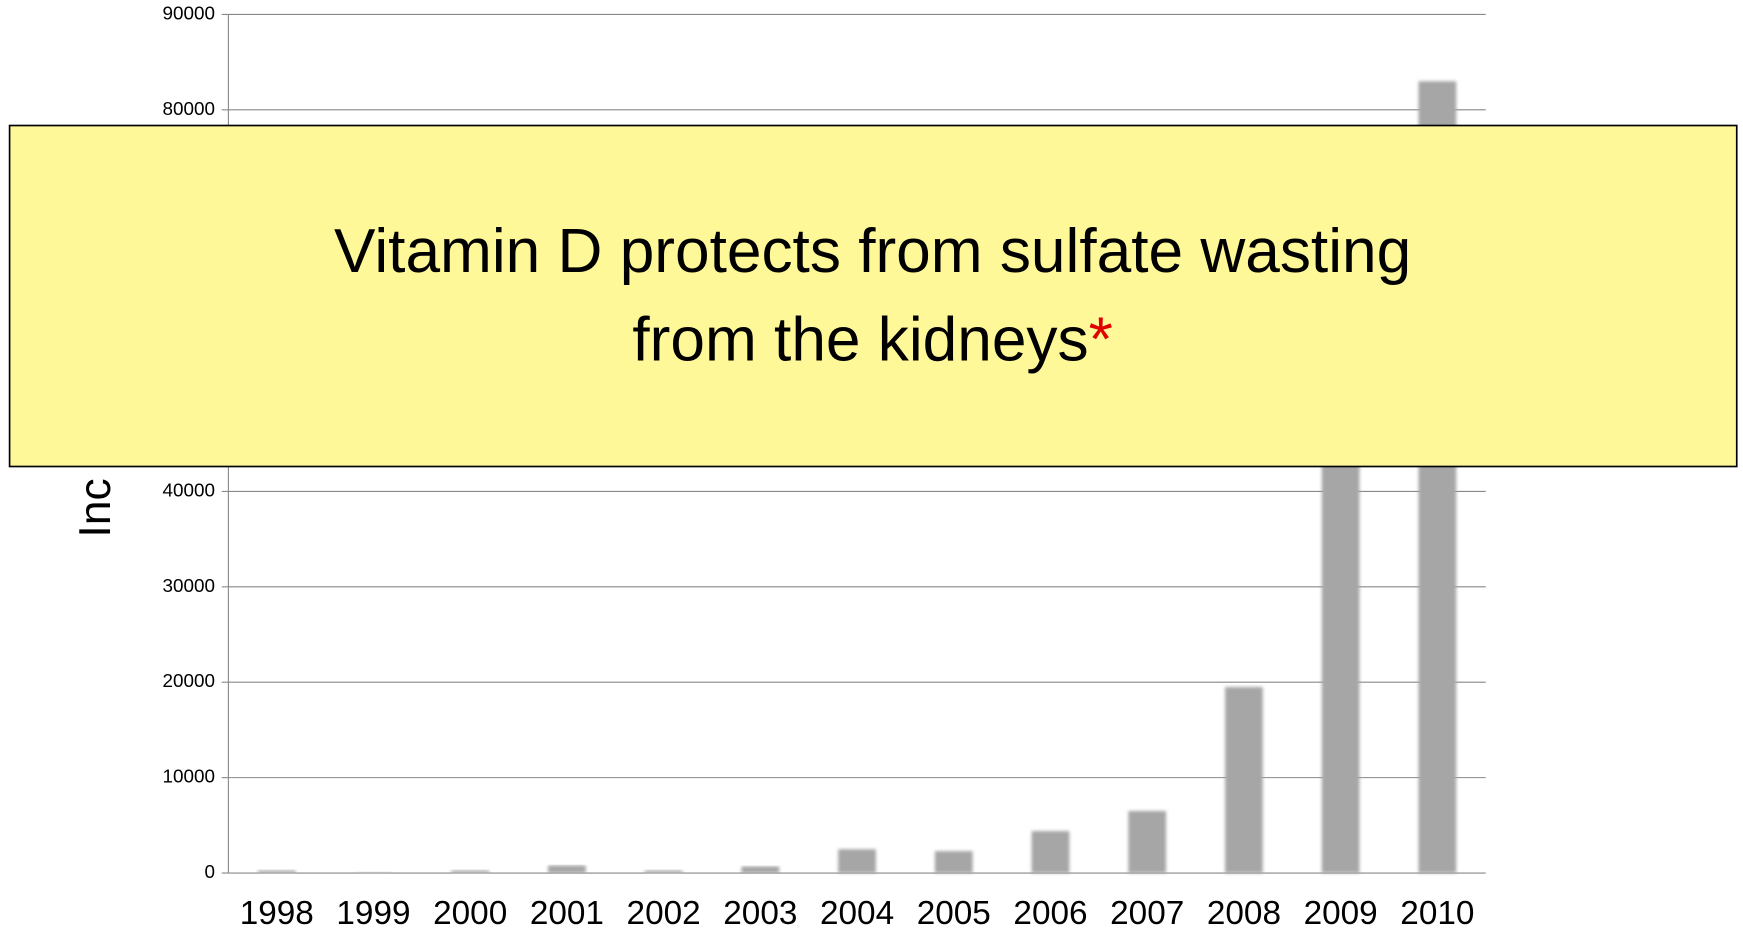 This screenshot has width=1743, height=933. What do you see at coordinates (954, 913) in the screenshot?
I see `x-tick-label: 2005` at bounding box center [954, 913].